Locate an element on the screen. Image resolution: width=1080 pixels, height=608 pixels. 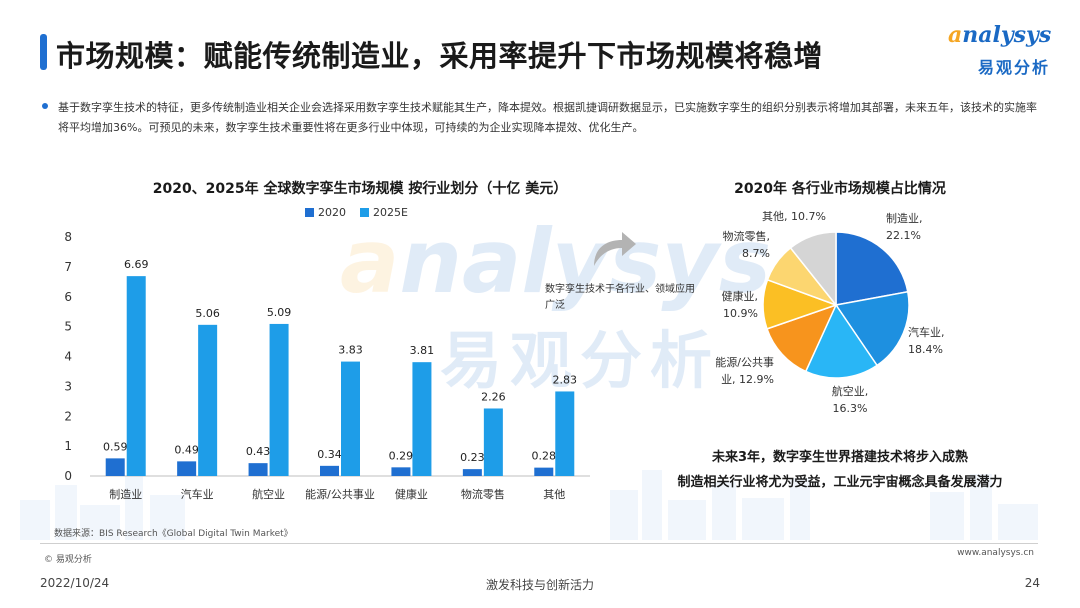
legend-label-2020: 2020 is located at coordinates (332, 212).